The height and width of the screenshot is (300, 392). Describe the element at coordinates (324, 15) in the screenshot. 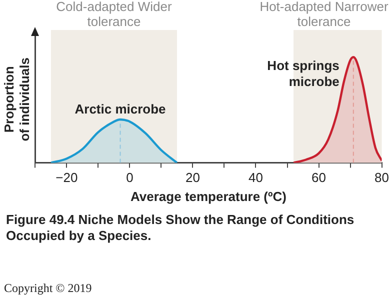

I see `band-label: Hot-adapted Narrower tolerance` at that location.